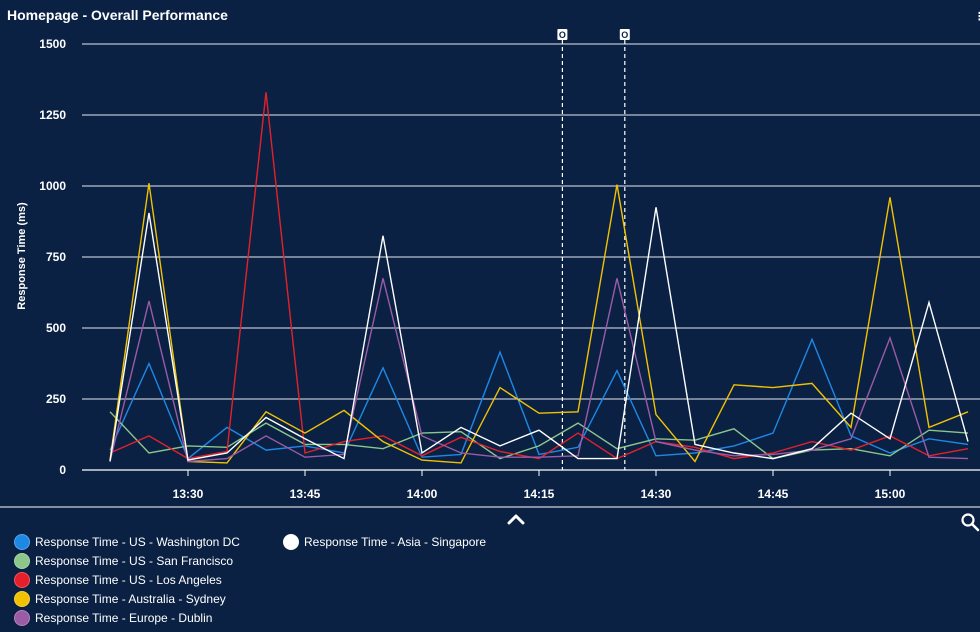 This screenshot has width=980, height=632. I want to click on y-tick-label: 500, so click(56, 328).